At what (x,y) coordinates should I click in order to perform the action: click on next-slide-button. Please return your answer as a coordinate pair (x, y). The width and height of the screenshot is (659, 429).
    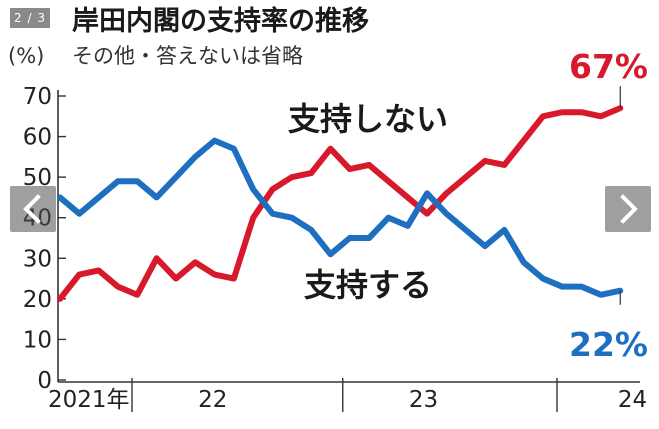
    Looking at the image, I should click on (628, 209).